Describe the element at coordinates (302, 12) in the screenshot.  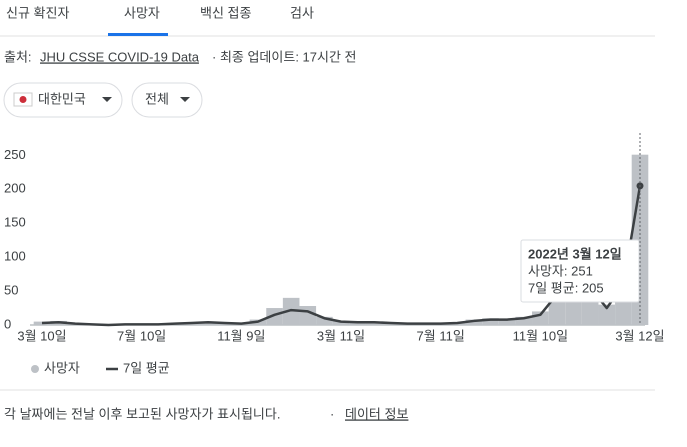
I see `tab: 검사` at that location.